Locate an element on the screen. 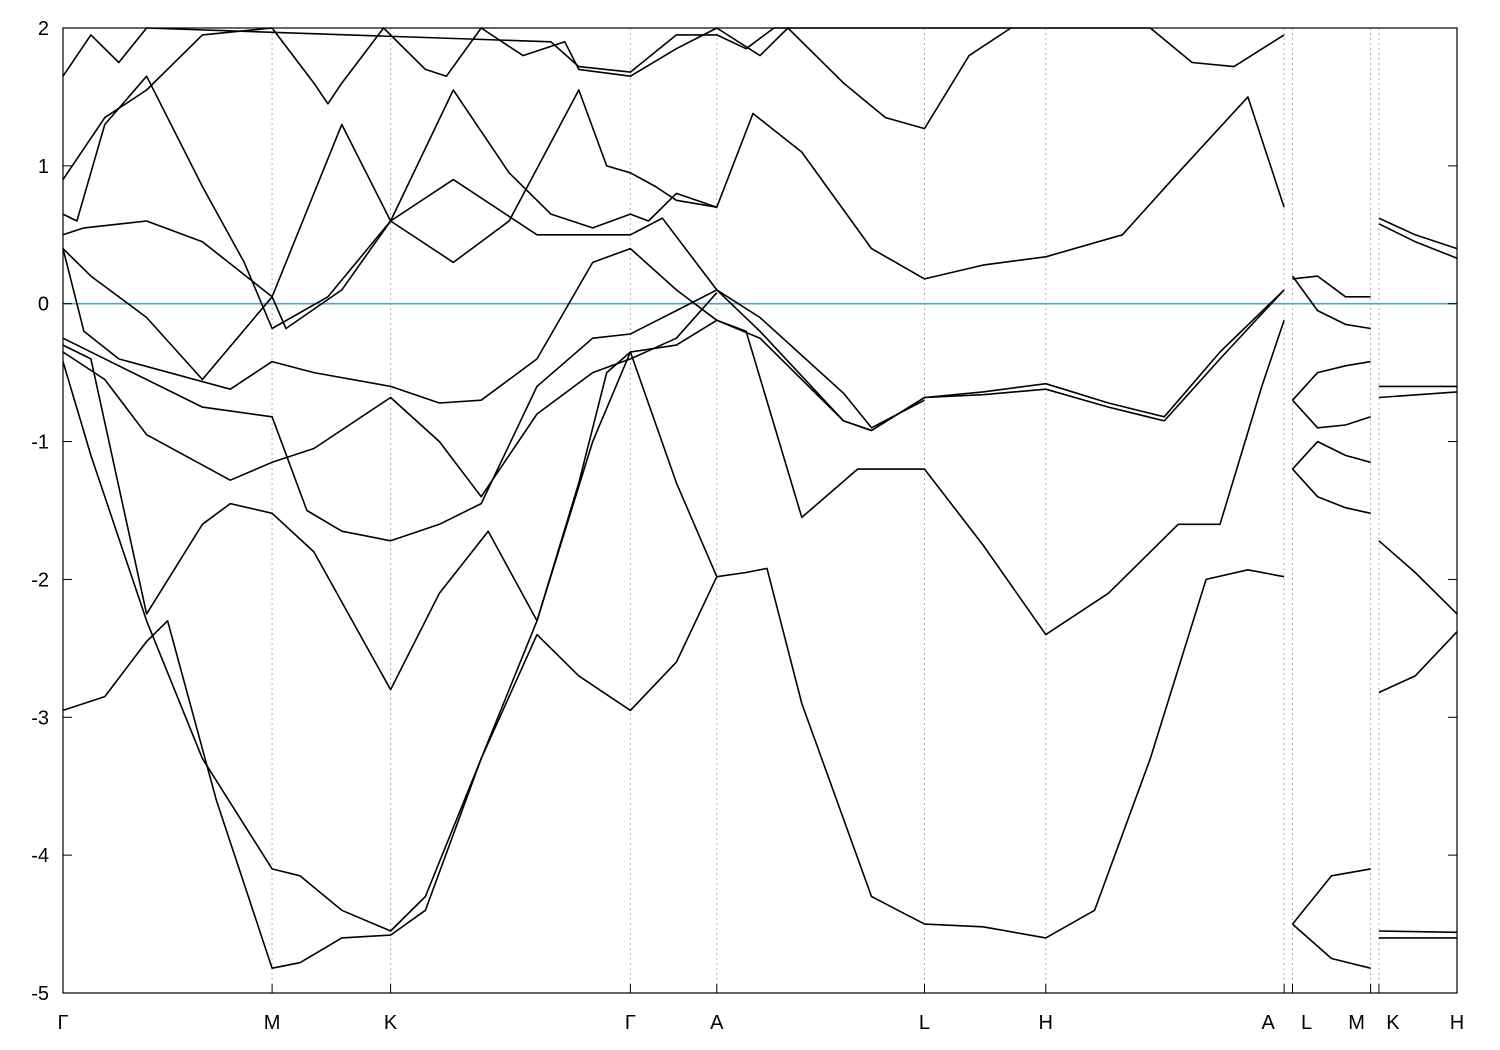 The height and width of the screenshot is (1050, 1500). y-tick-label: -2 is located at coordinates (40, 580).